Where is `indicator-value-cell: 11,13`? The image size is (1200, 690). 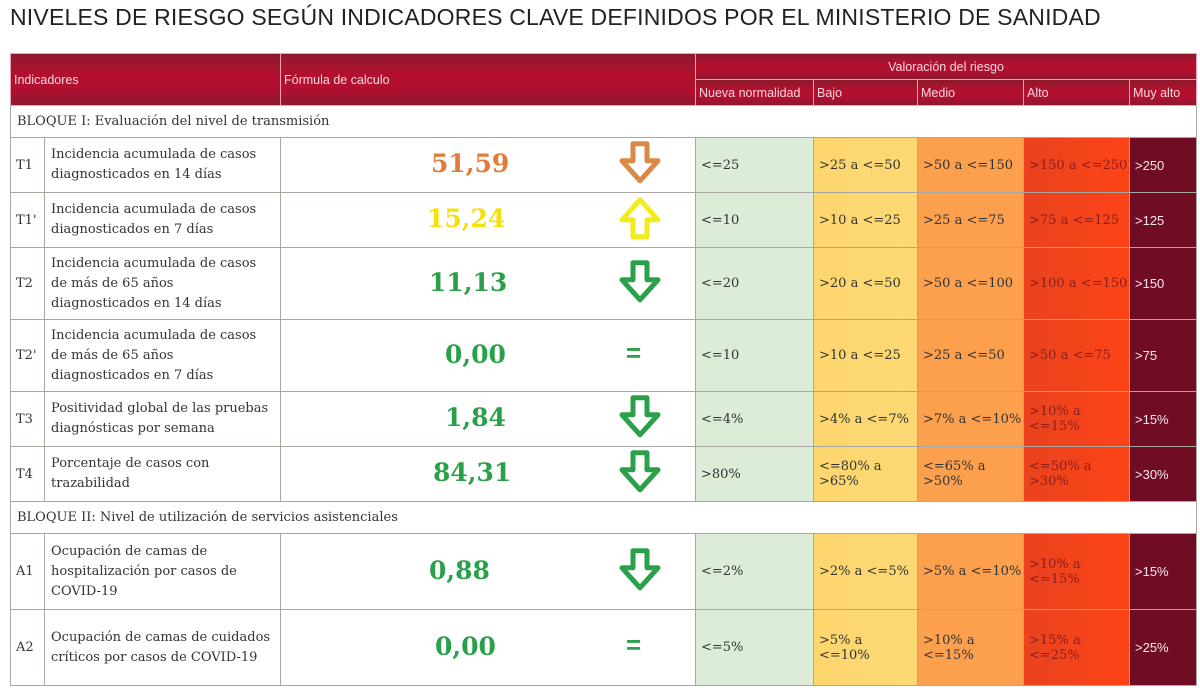
indicator-value-cell: 11,13 is located at coordinates (488, 283).